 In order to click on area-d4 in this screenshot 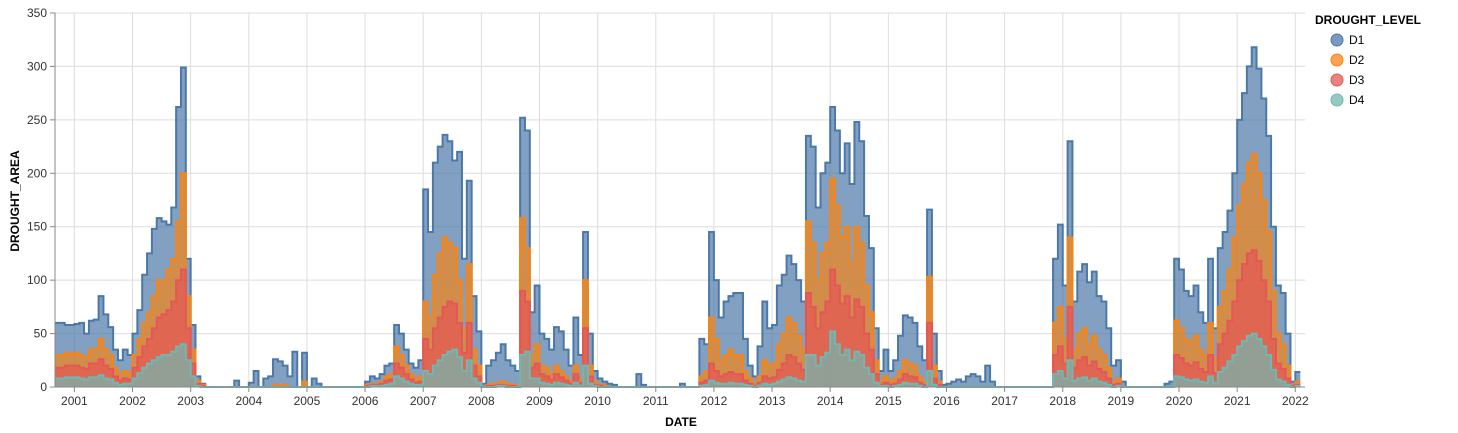, I will do `click(678, 359)`.